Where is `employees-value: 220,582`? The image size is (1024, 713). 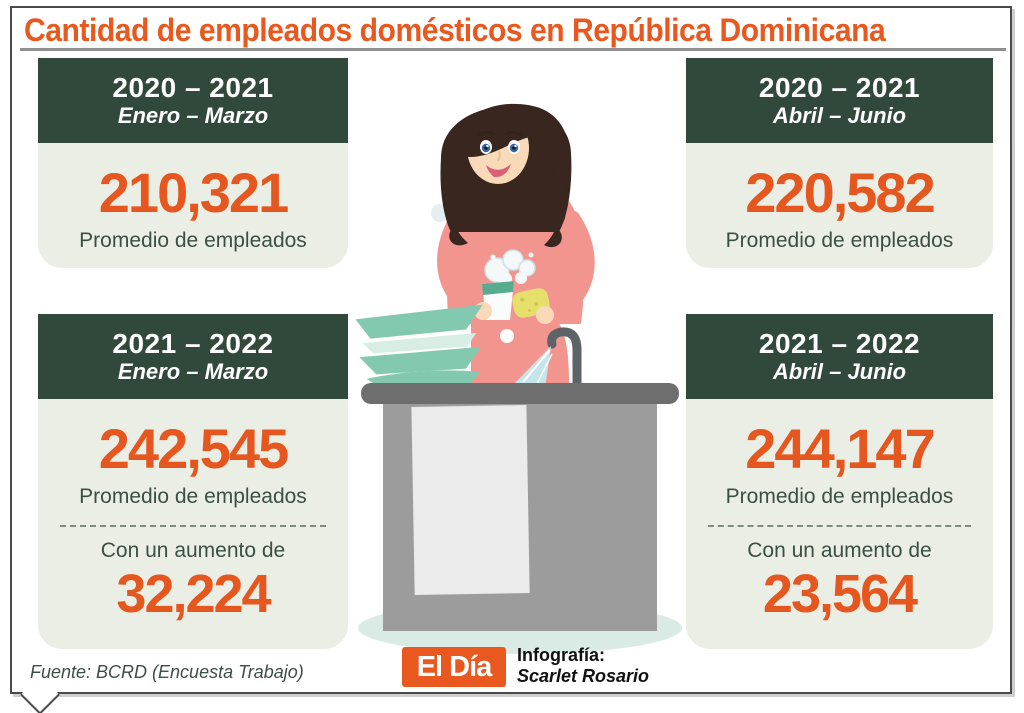 employees-value: 220,582 is located at coordinates (840, 192).